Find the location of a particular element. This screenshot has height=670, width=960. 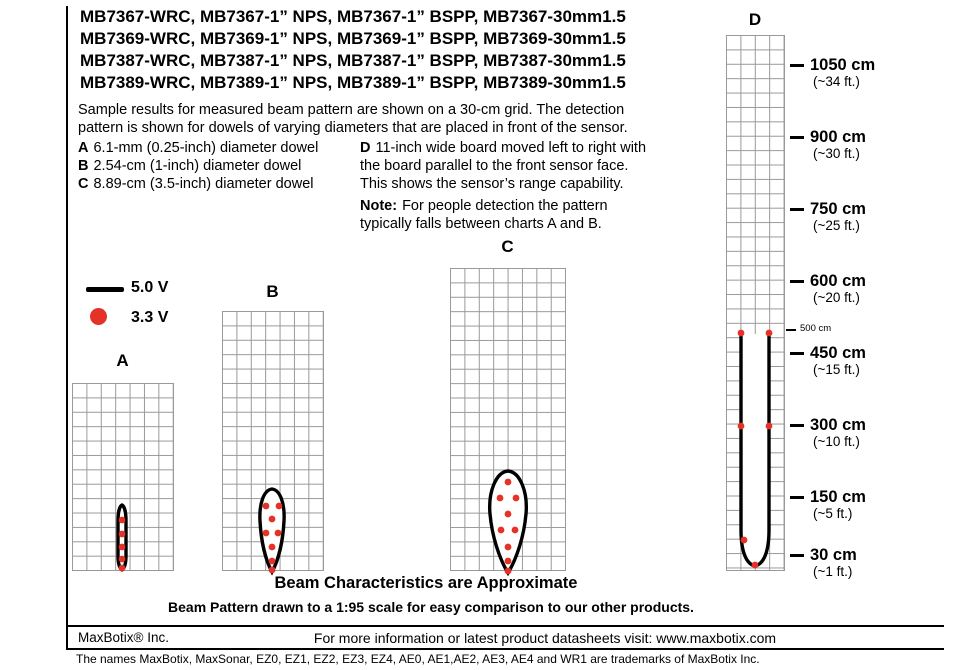

legend-5v-label: 5.0 V is located at coordinates (150, 287).